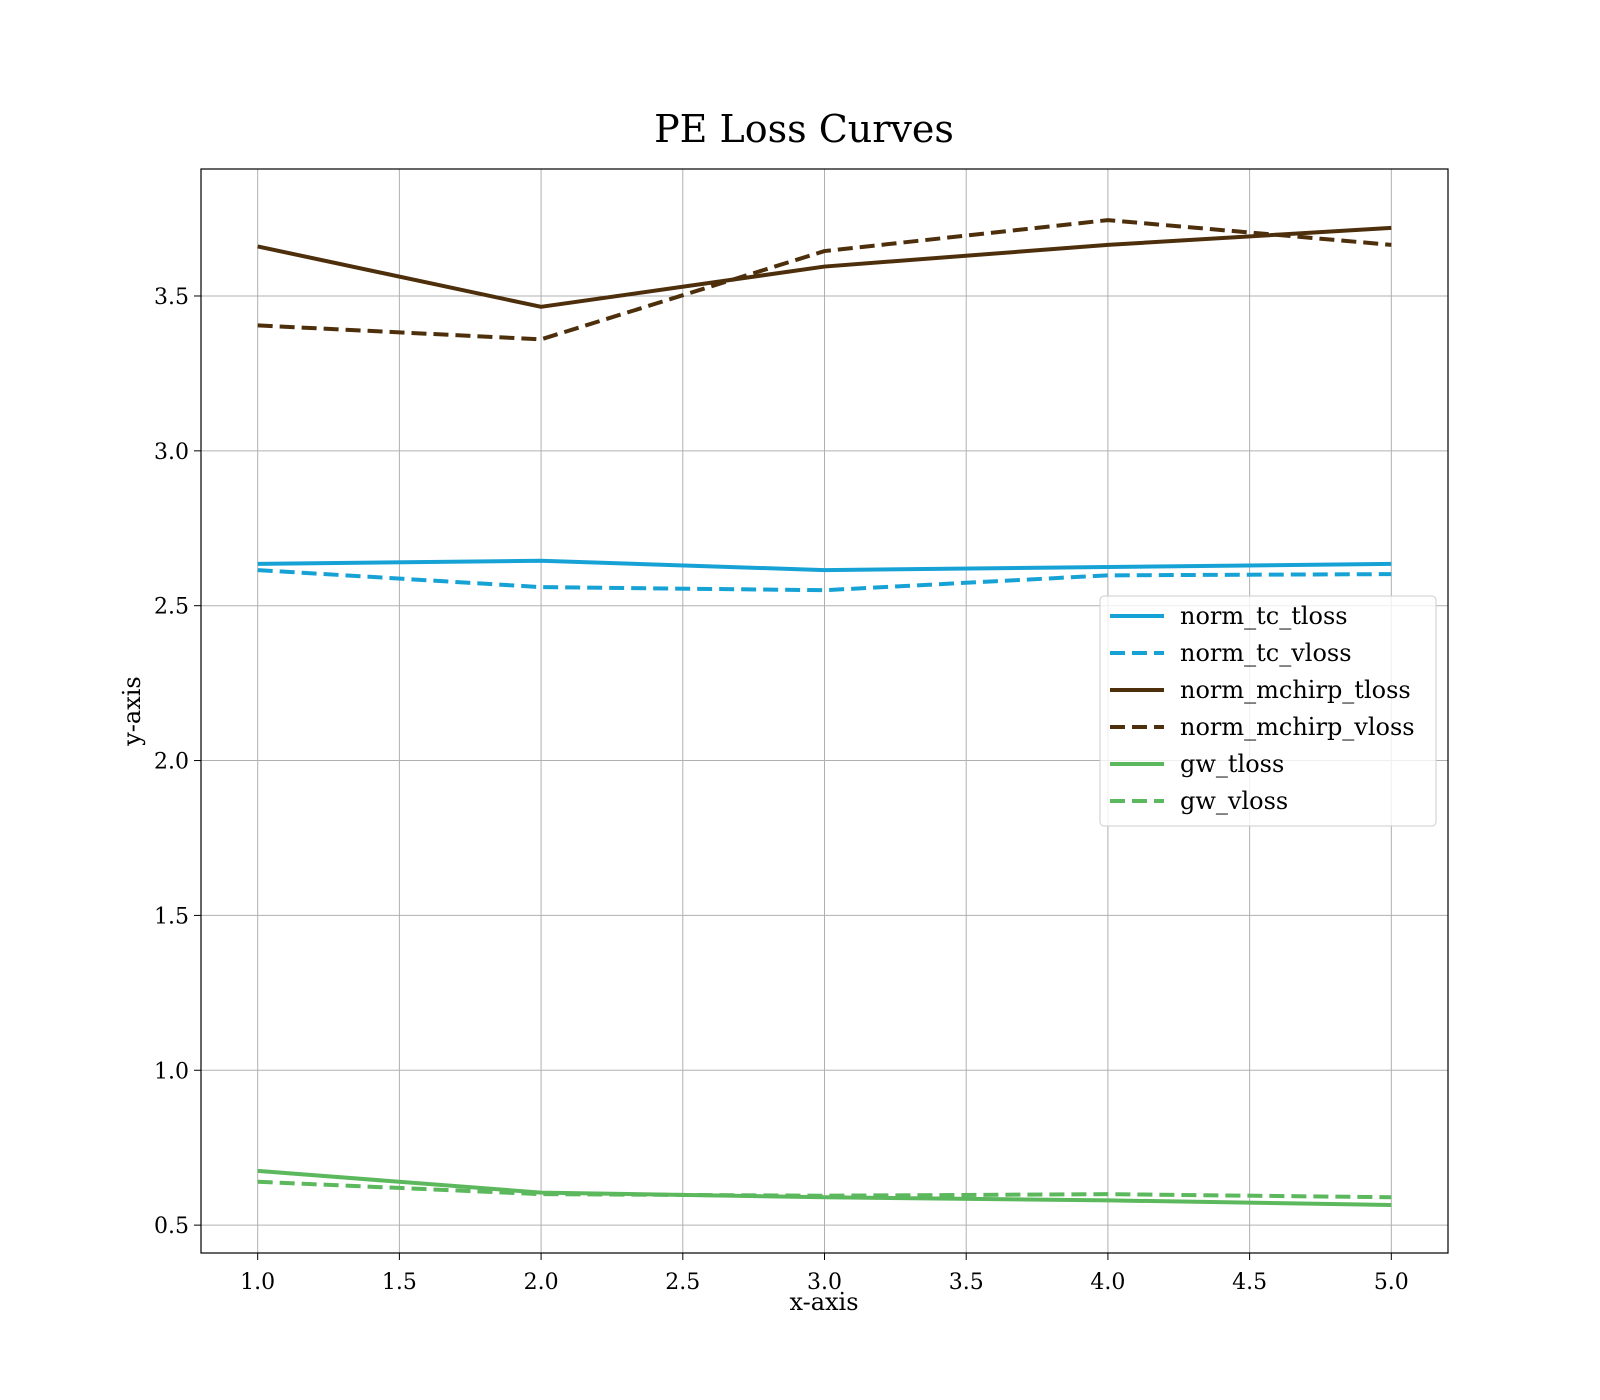 This screenshot has width=1600, height=1400. I want to click on series-line-norm-mchirp-vloss, so click(824, 280).